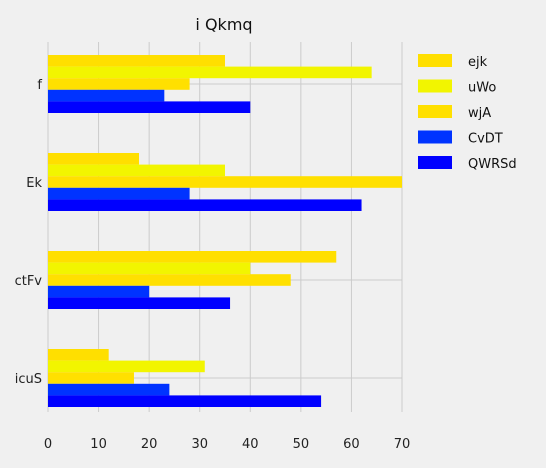 The height and width of the screenshot is (468, 546). Describe the element at coordinates (199, 444) in the screenshot. I see `x-tick-label: 30` at that location.